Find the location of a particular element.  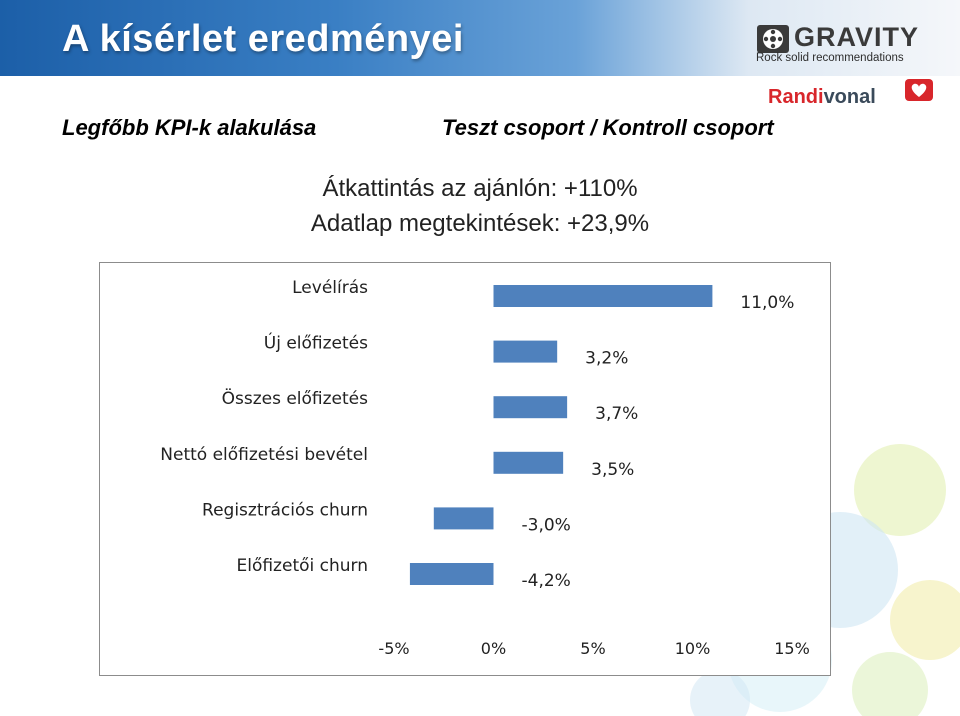

category-label: Összes előfizetés is located at coordinates (295, 398).